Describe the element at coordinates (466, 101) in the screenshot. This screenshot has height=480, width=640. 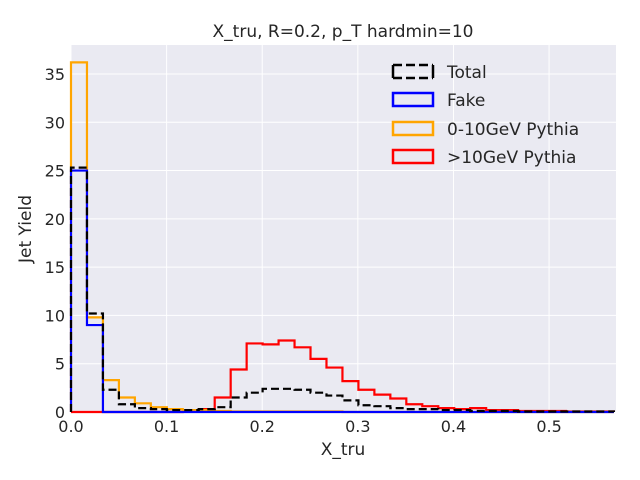
I see `legend-label-fake: Fake` at that location.